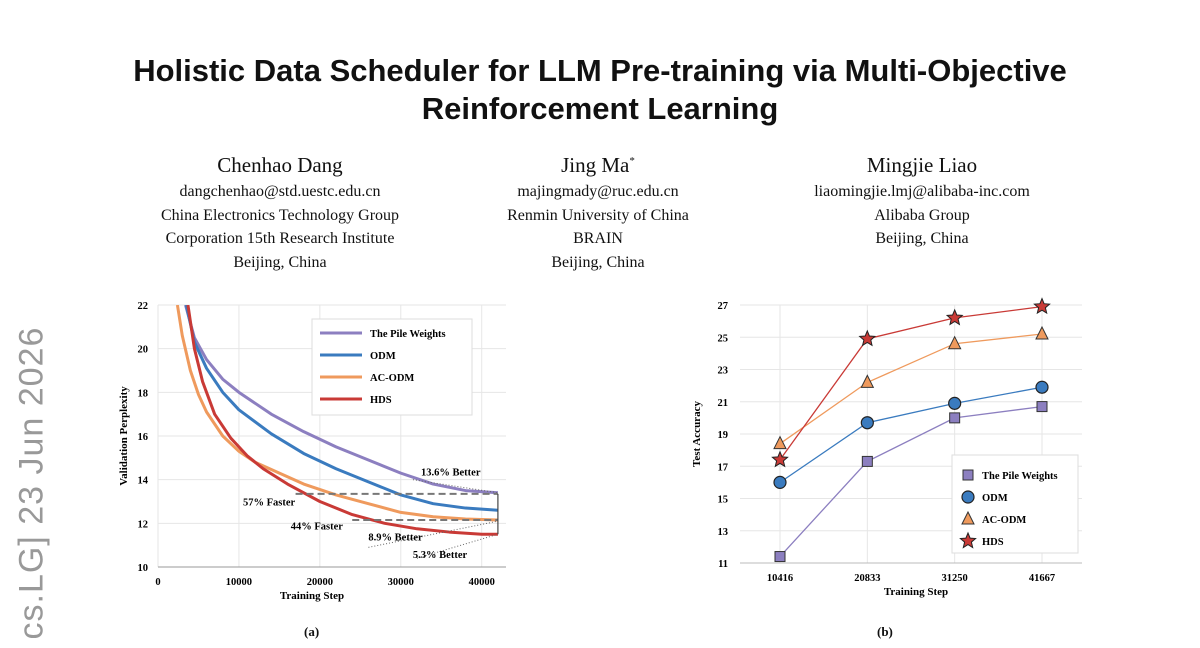 The height and width of the screenshot is (648, 1200). Describe the element at coordinates (922, 191) in the screenshot. I see `author-email: liaomingjie.lmj@alibaba-inc.com` at that location.